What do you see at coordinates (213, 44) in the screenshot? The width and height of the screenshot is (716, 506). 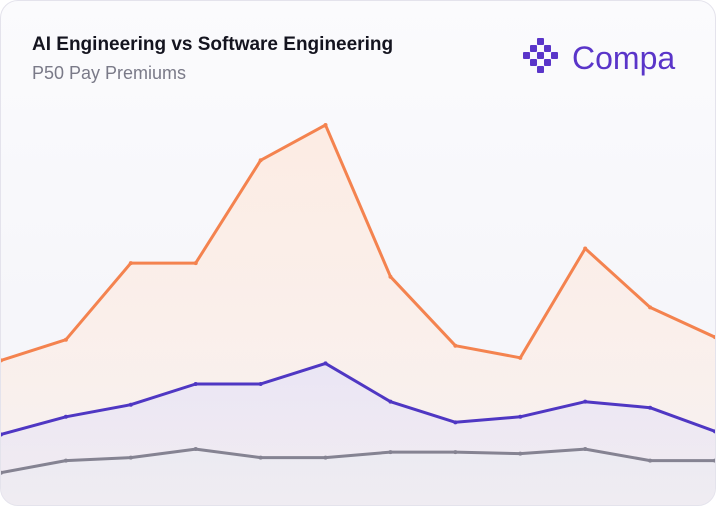 I see `chart-title: AI Engineering vs Software Engineering` at bounding box center [213, 44].